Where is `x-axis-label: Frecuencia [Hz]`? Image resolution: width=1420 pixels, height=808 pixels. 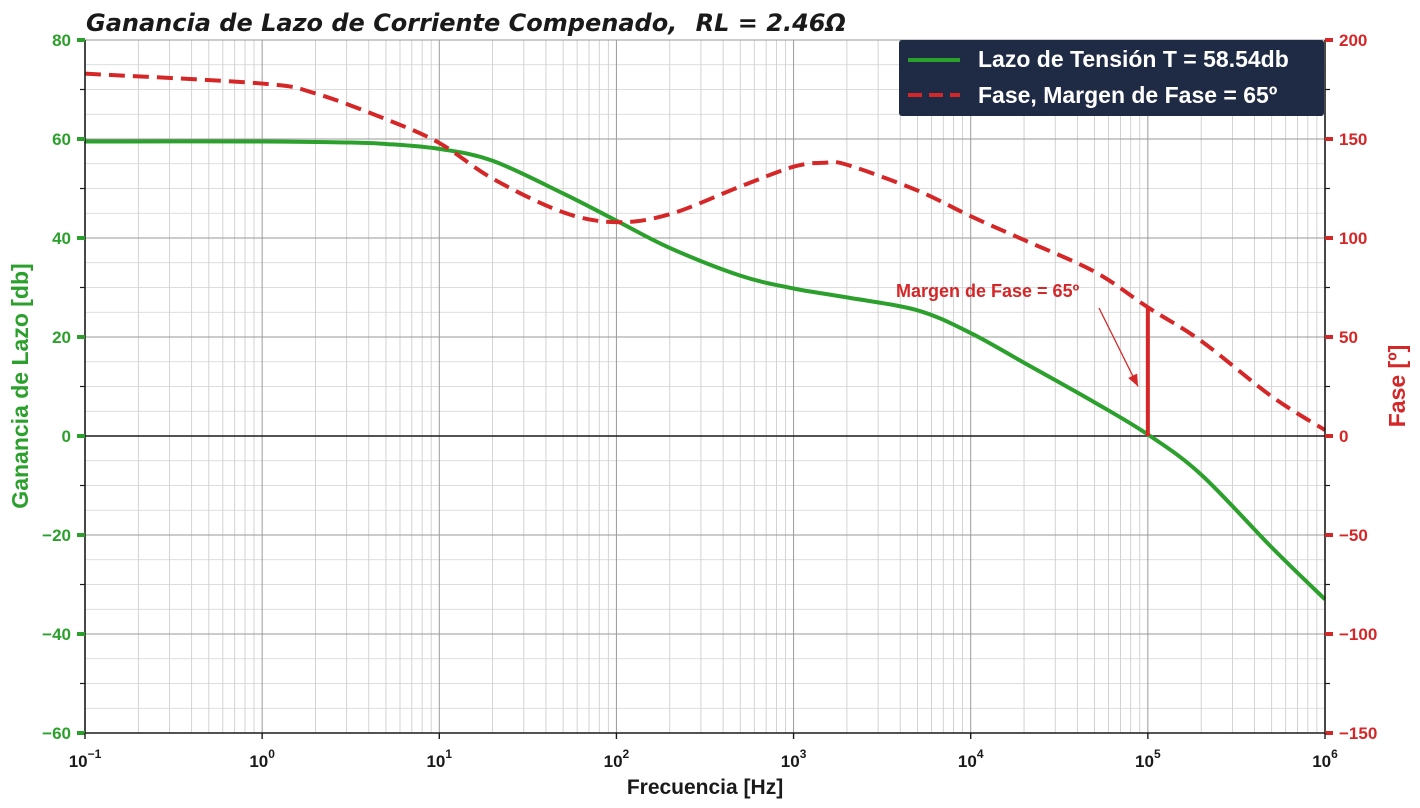 x-axis-label: Frecuencia [Hz] is located at coordinates (705, 787).